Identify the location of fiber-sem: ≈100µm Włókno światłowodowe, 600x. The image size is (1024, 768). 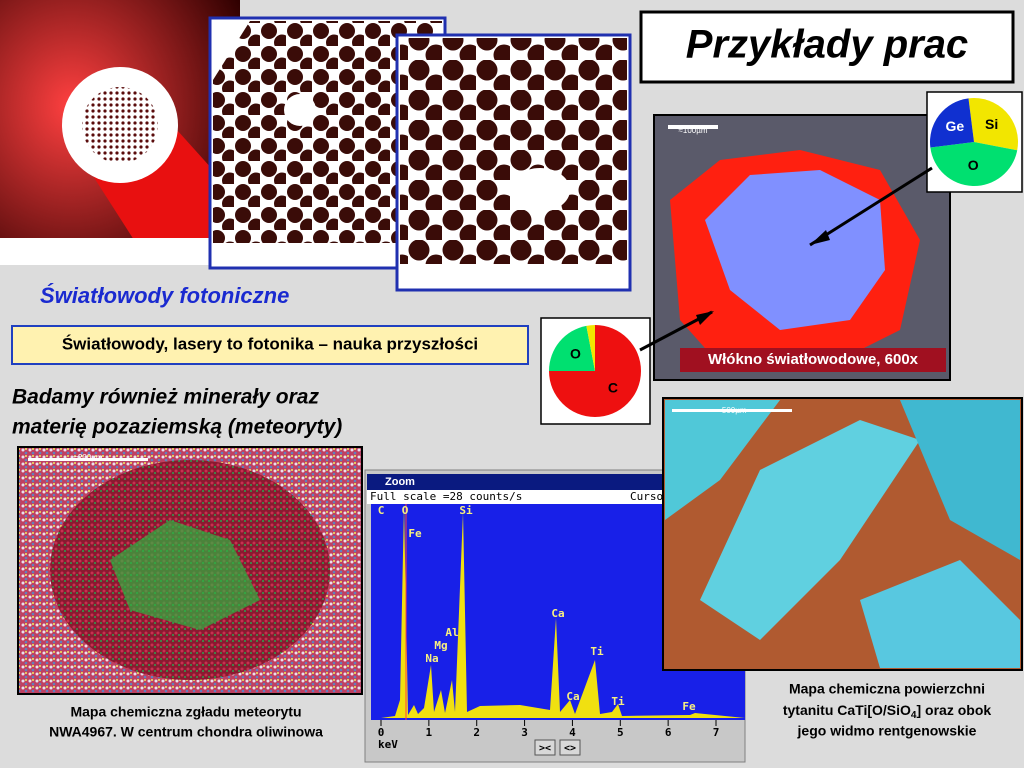
(802, 247).